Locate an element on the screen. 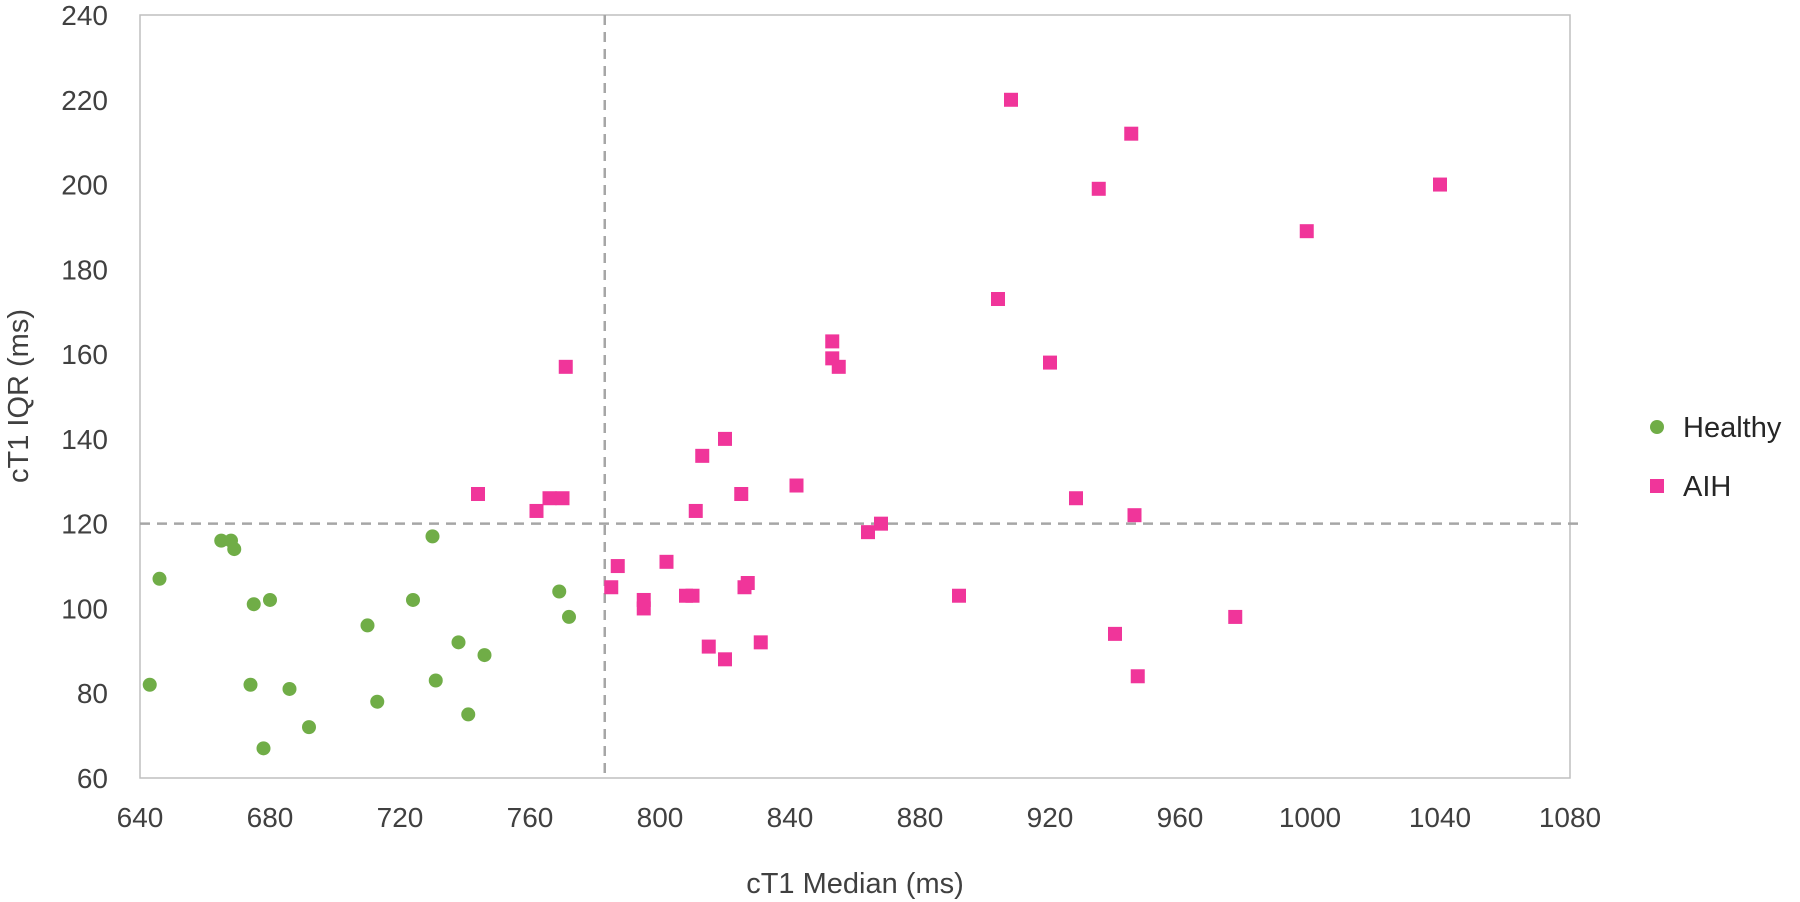  y-tick-label: 80 is located at coordinates (92, 693).